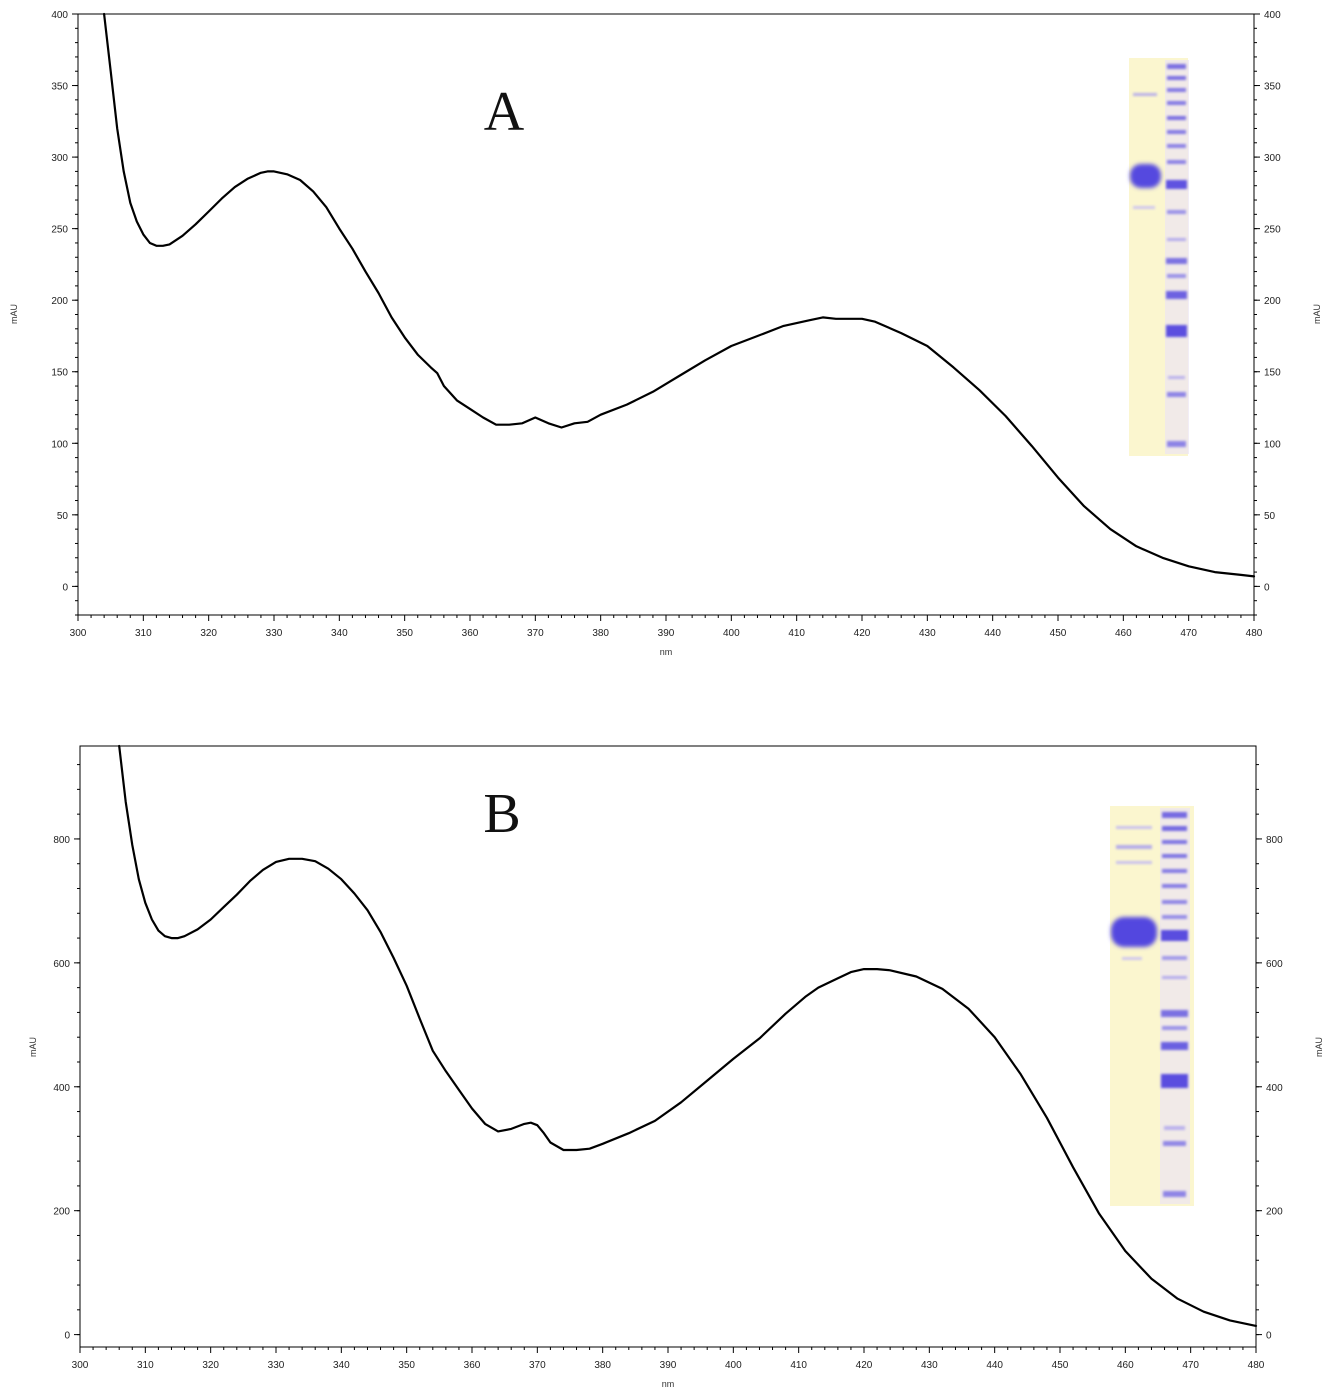  What do you see at coordinates (504, 112) in the screenshot?
I see `panel-label-a: A` at bounding box center [504, 112].